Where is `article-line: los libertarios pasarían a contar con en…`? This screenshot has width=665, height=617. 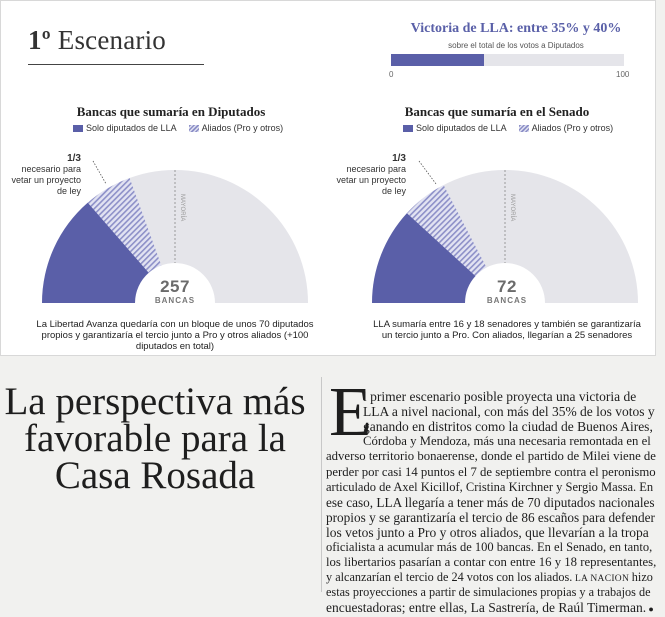
article-line: los libertarios pasarían a contar con en… is located at coordinates (491, 562).